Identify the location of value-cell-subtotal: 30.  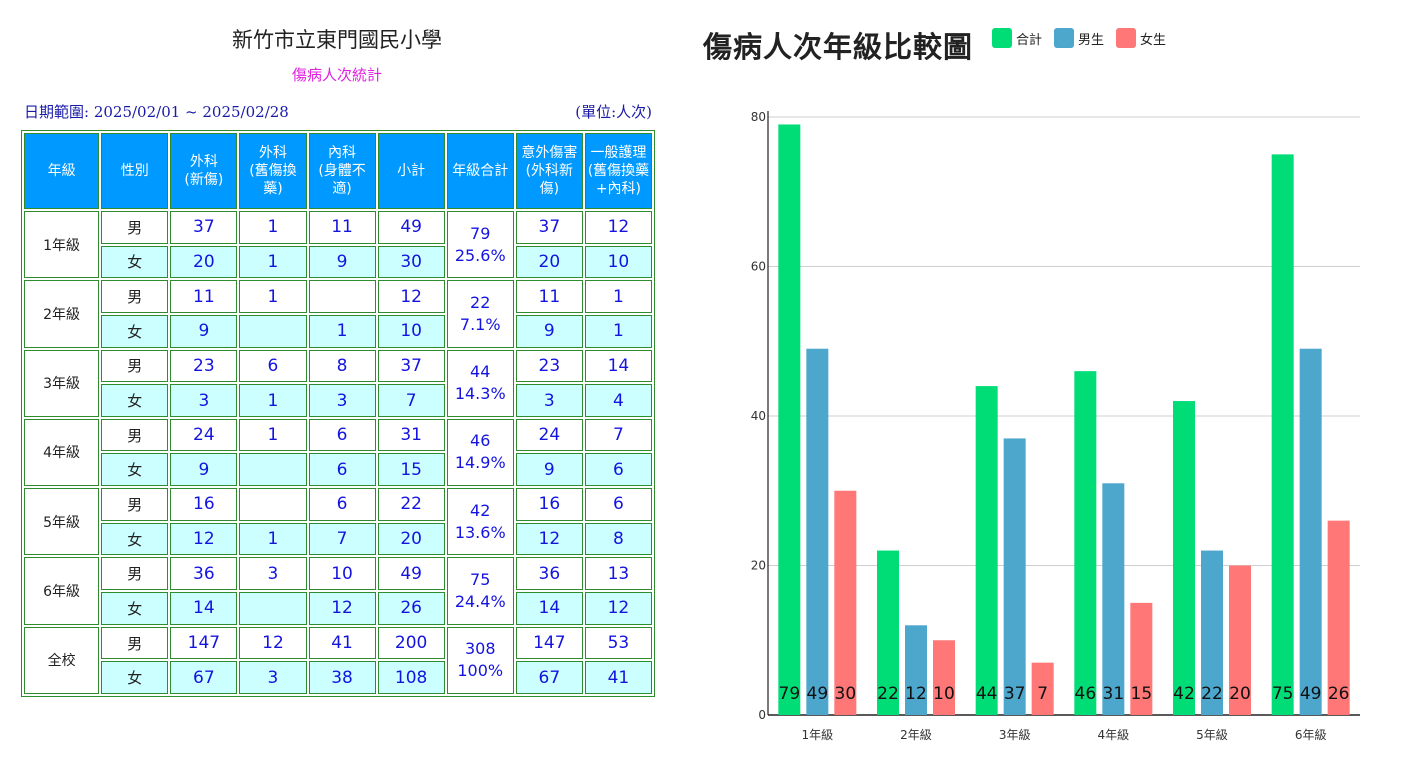
(411, 262).